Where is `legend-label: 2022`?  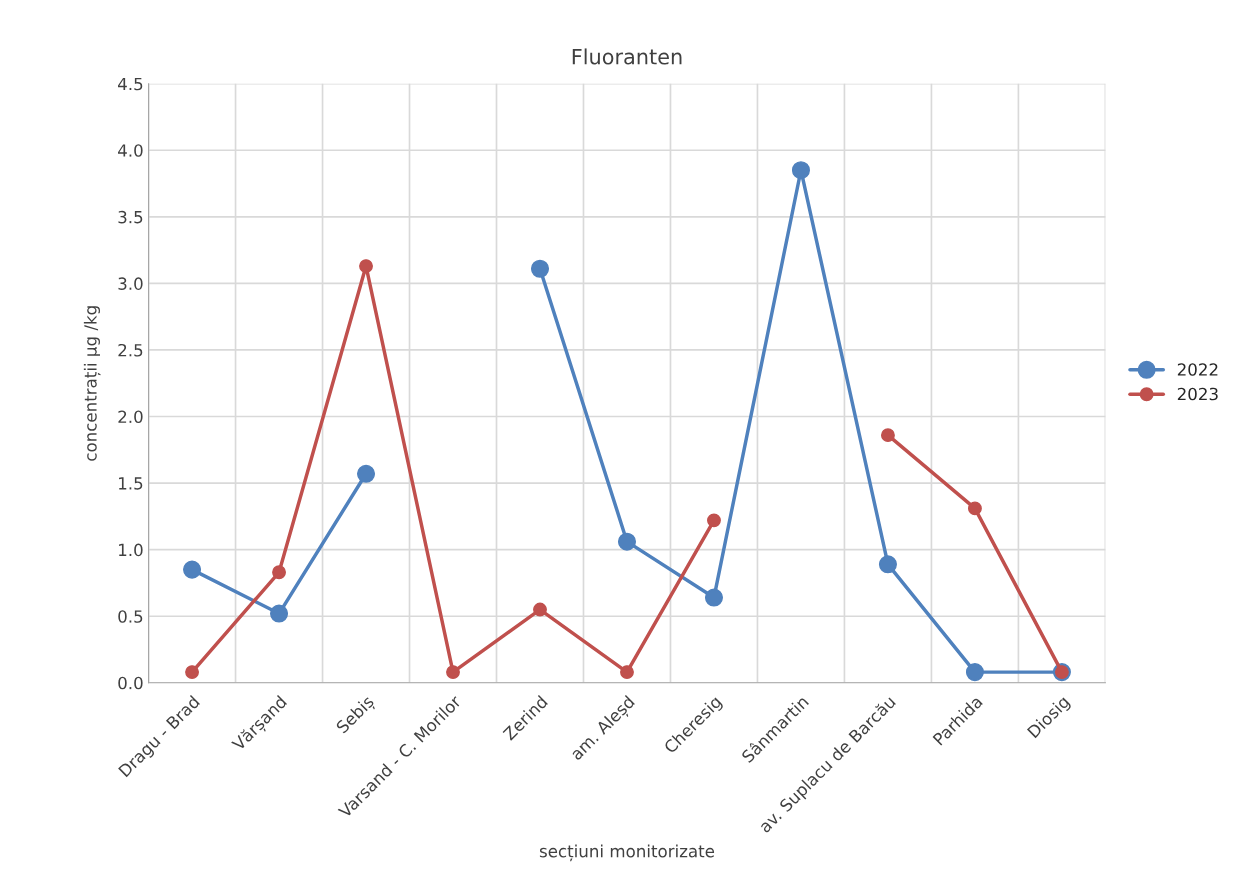 legend-label: 2022 is located at coordinates (1197, 369).